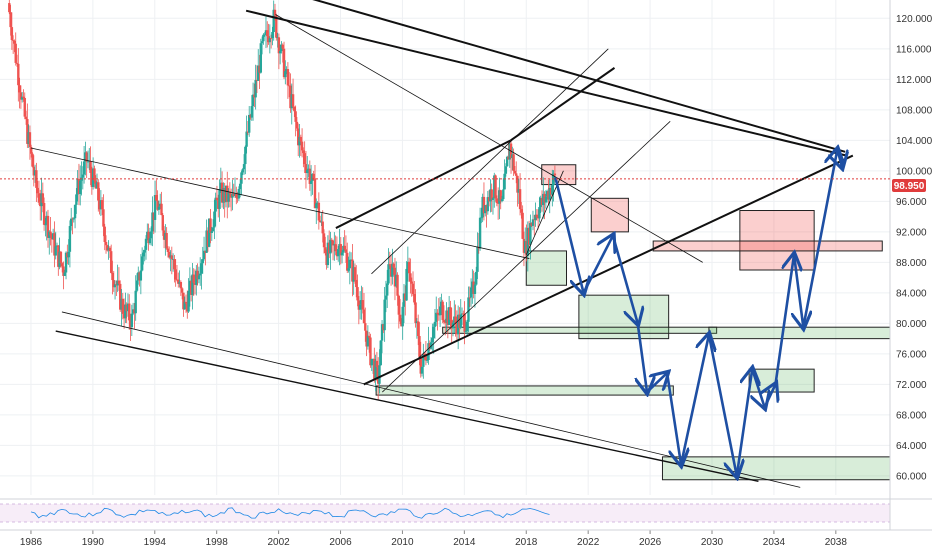  Describe the element at coordinates (911, 293) in the screenshot. I see `y-tick-label: 84.000` at that location.